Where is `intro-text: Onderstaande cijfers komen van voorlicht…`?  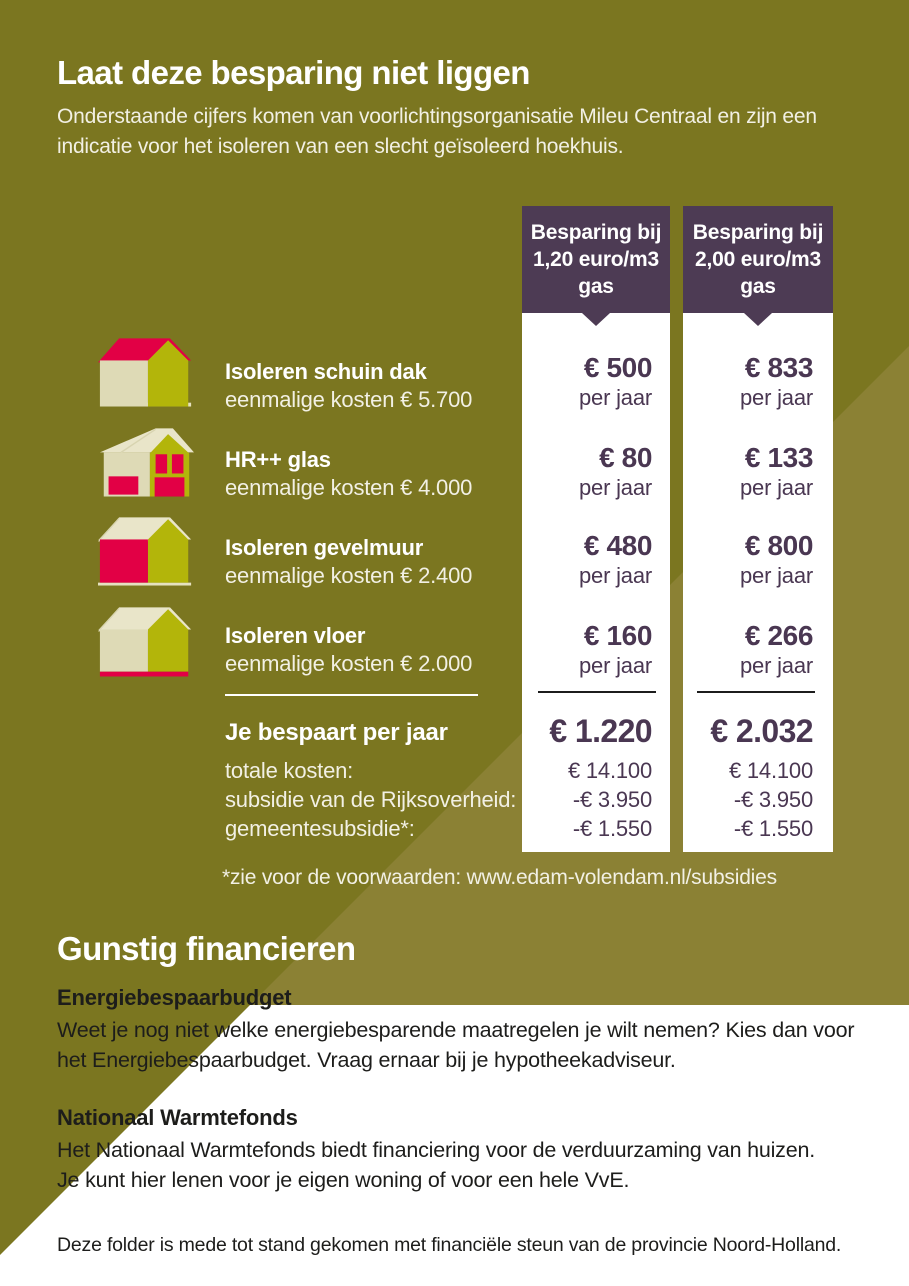
intro-text: Onderstaande cijfers komen van voorlicht… is located at coordinates (437, 131).